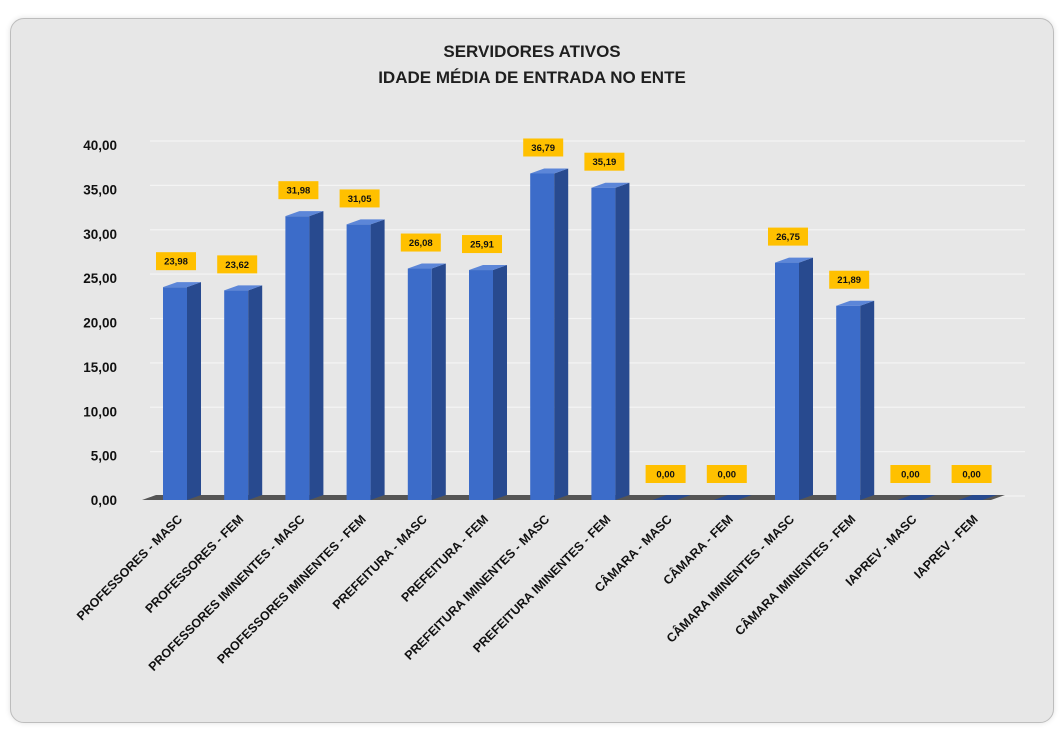  I want to click on data-label: 23,98, so click(176, 261).